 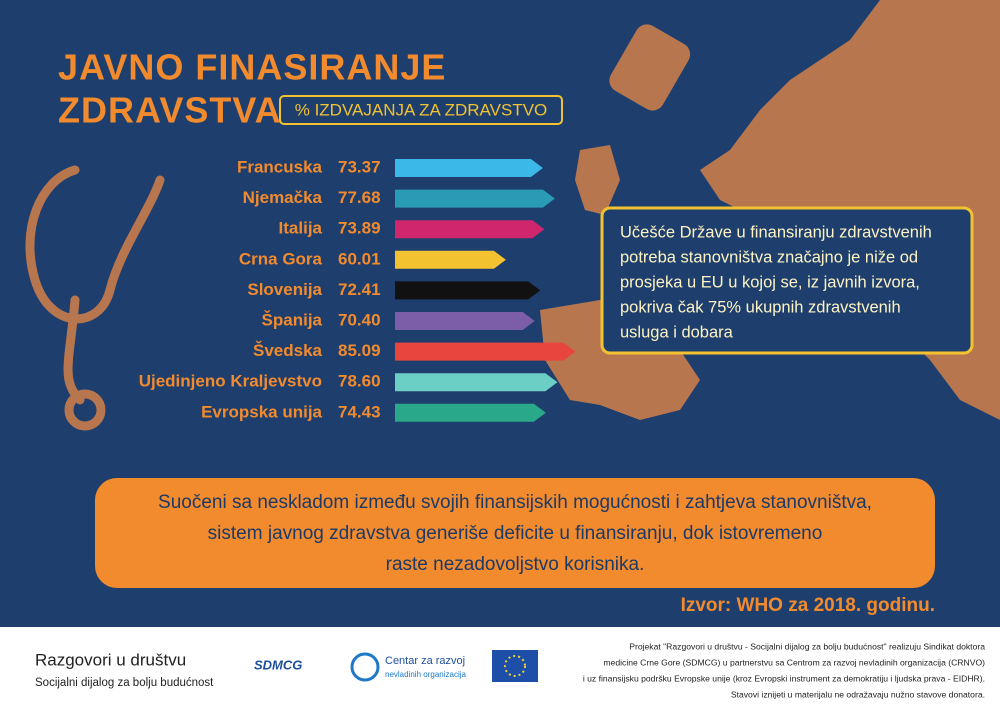 I want to click on value-label: 74.43, so click(x=359, y=411).